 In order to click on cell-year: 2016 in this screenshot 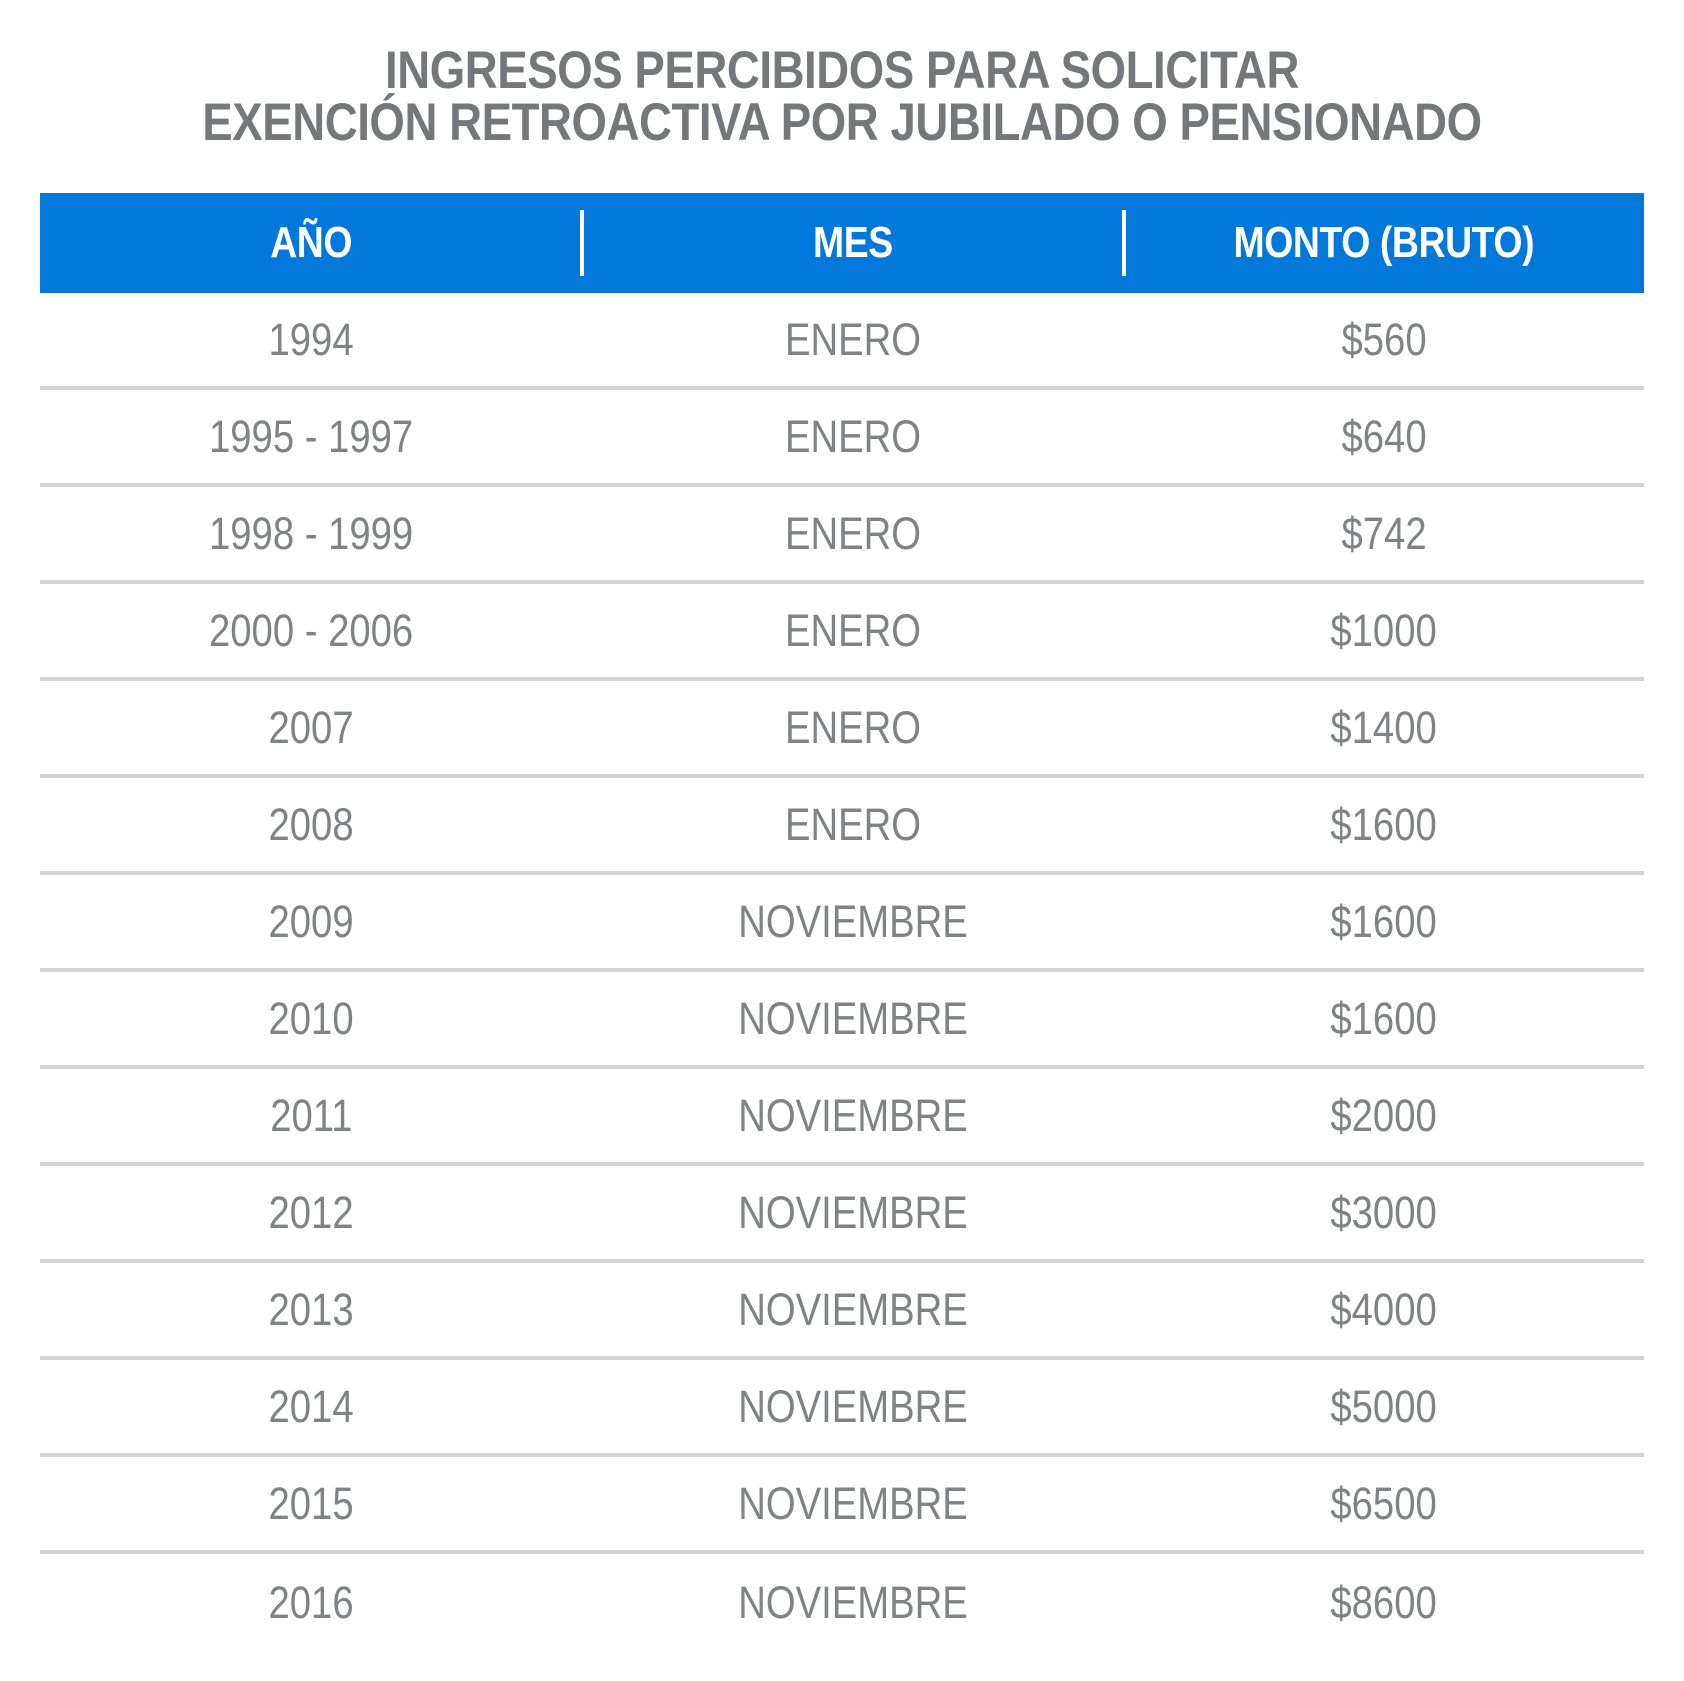, I will do `click(311, 1602)`.